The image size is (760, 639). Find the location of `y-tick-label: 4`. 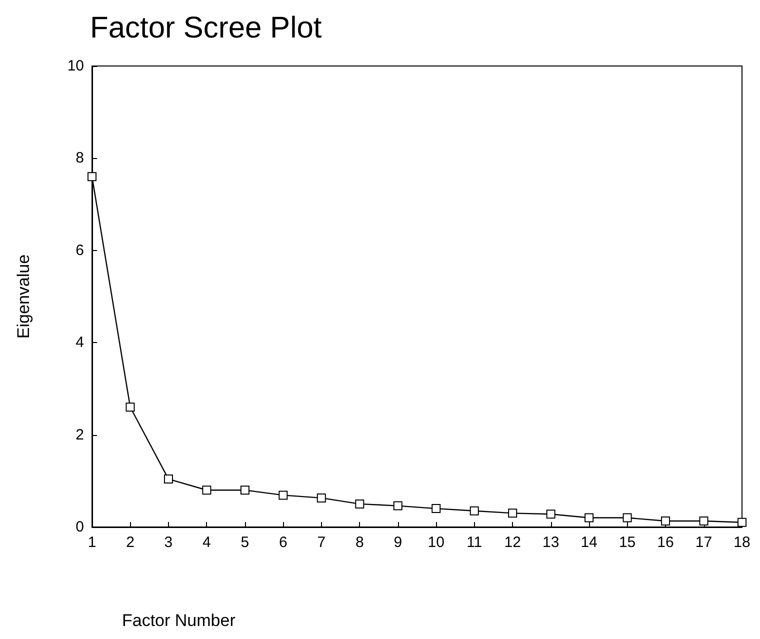

y-tick-label: 4 is located at coordinates (80, 343).